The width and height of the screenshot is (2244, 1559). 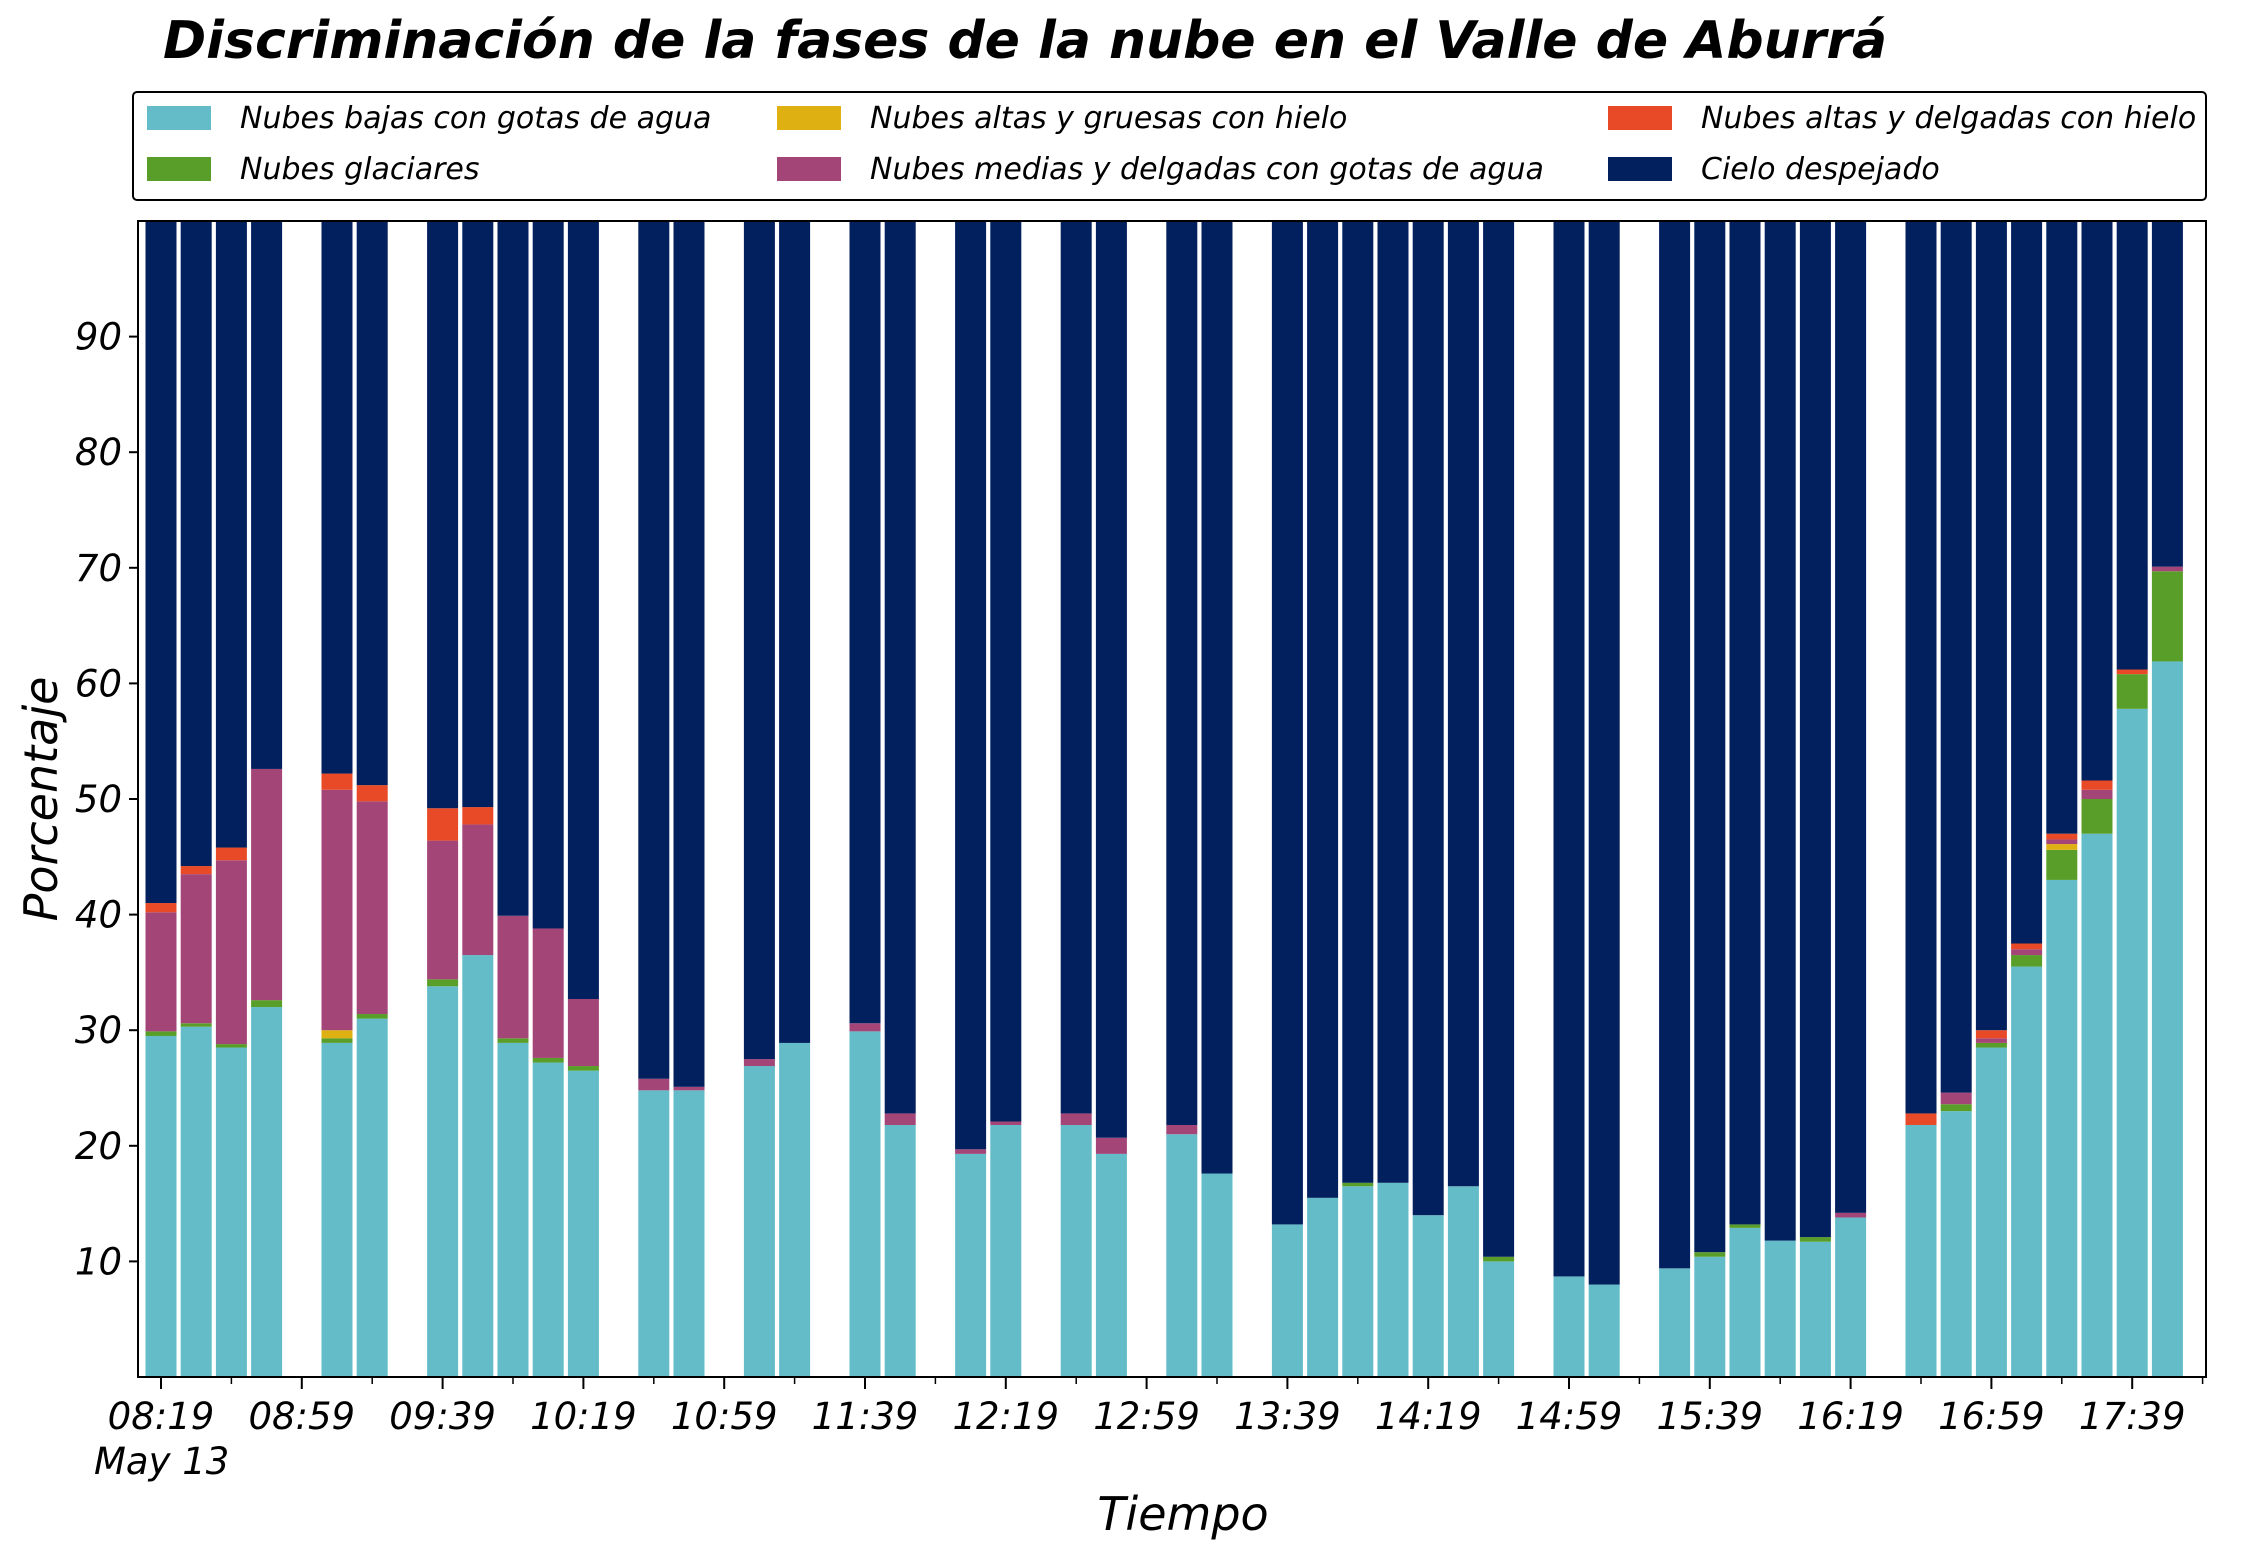 What do you see at coordinates (98, 915) in the screenshot?
I see `y-tick-label: 40` at bounding box center [98, 915].